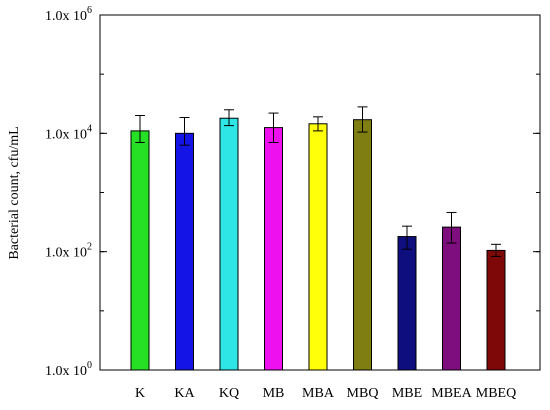  I want to click on bar-mbeq, so click(496, 310).